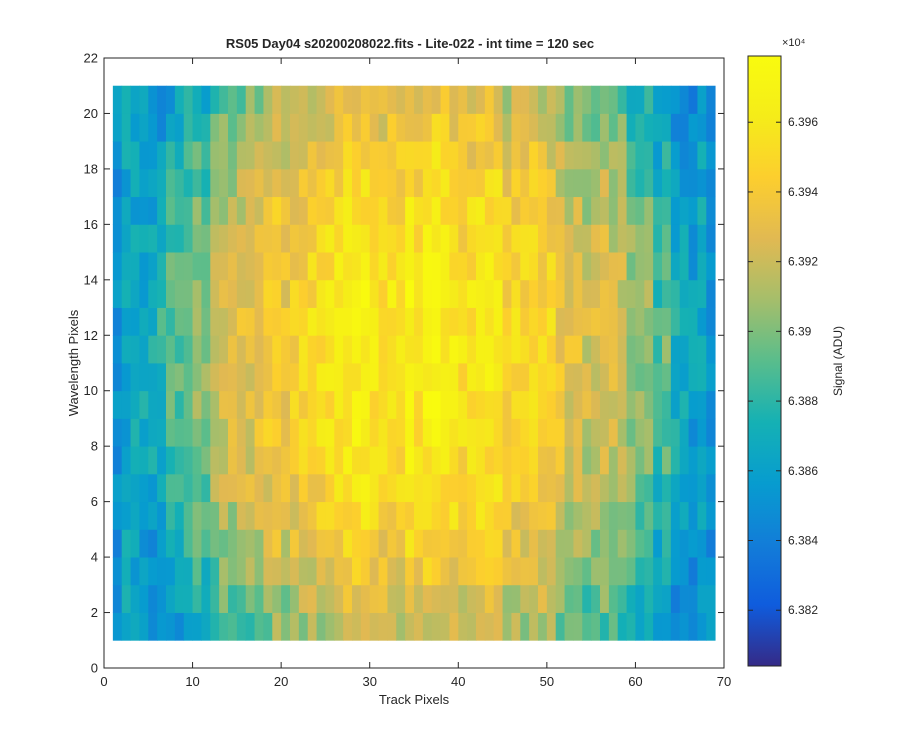  What do you see at coordinates (94, 557) in the screenshot?
I see `y-tick-label: 4` at bounding box center [94, 557].